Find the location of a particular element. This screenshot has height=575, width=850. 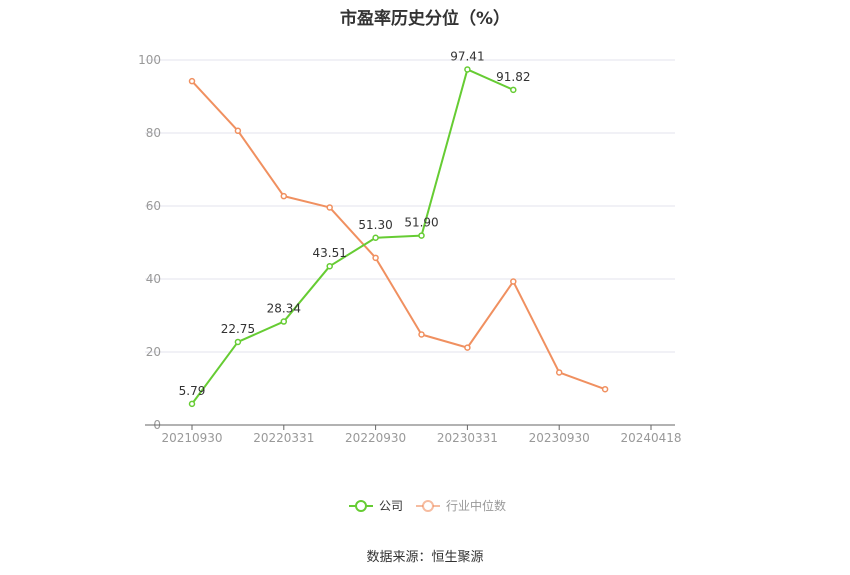

legend-item-company: 公司 is located at coordinates (376, 506).